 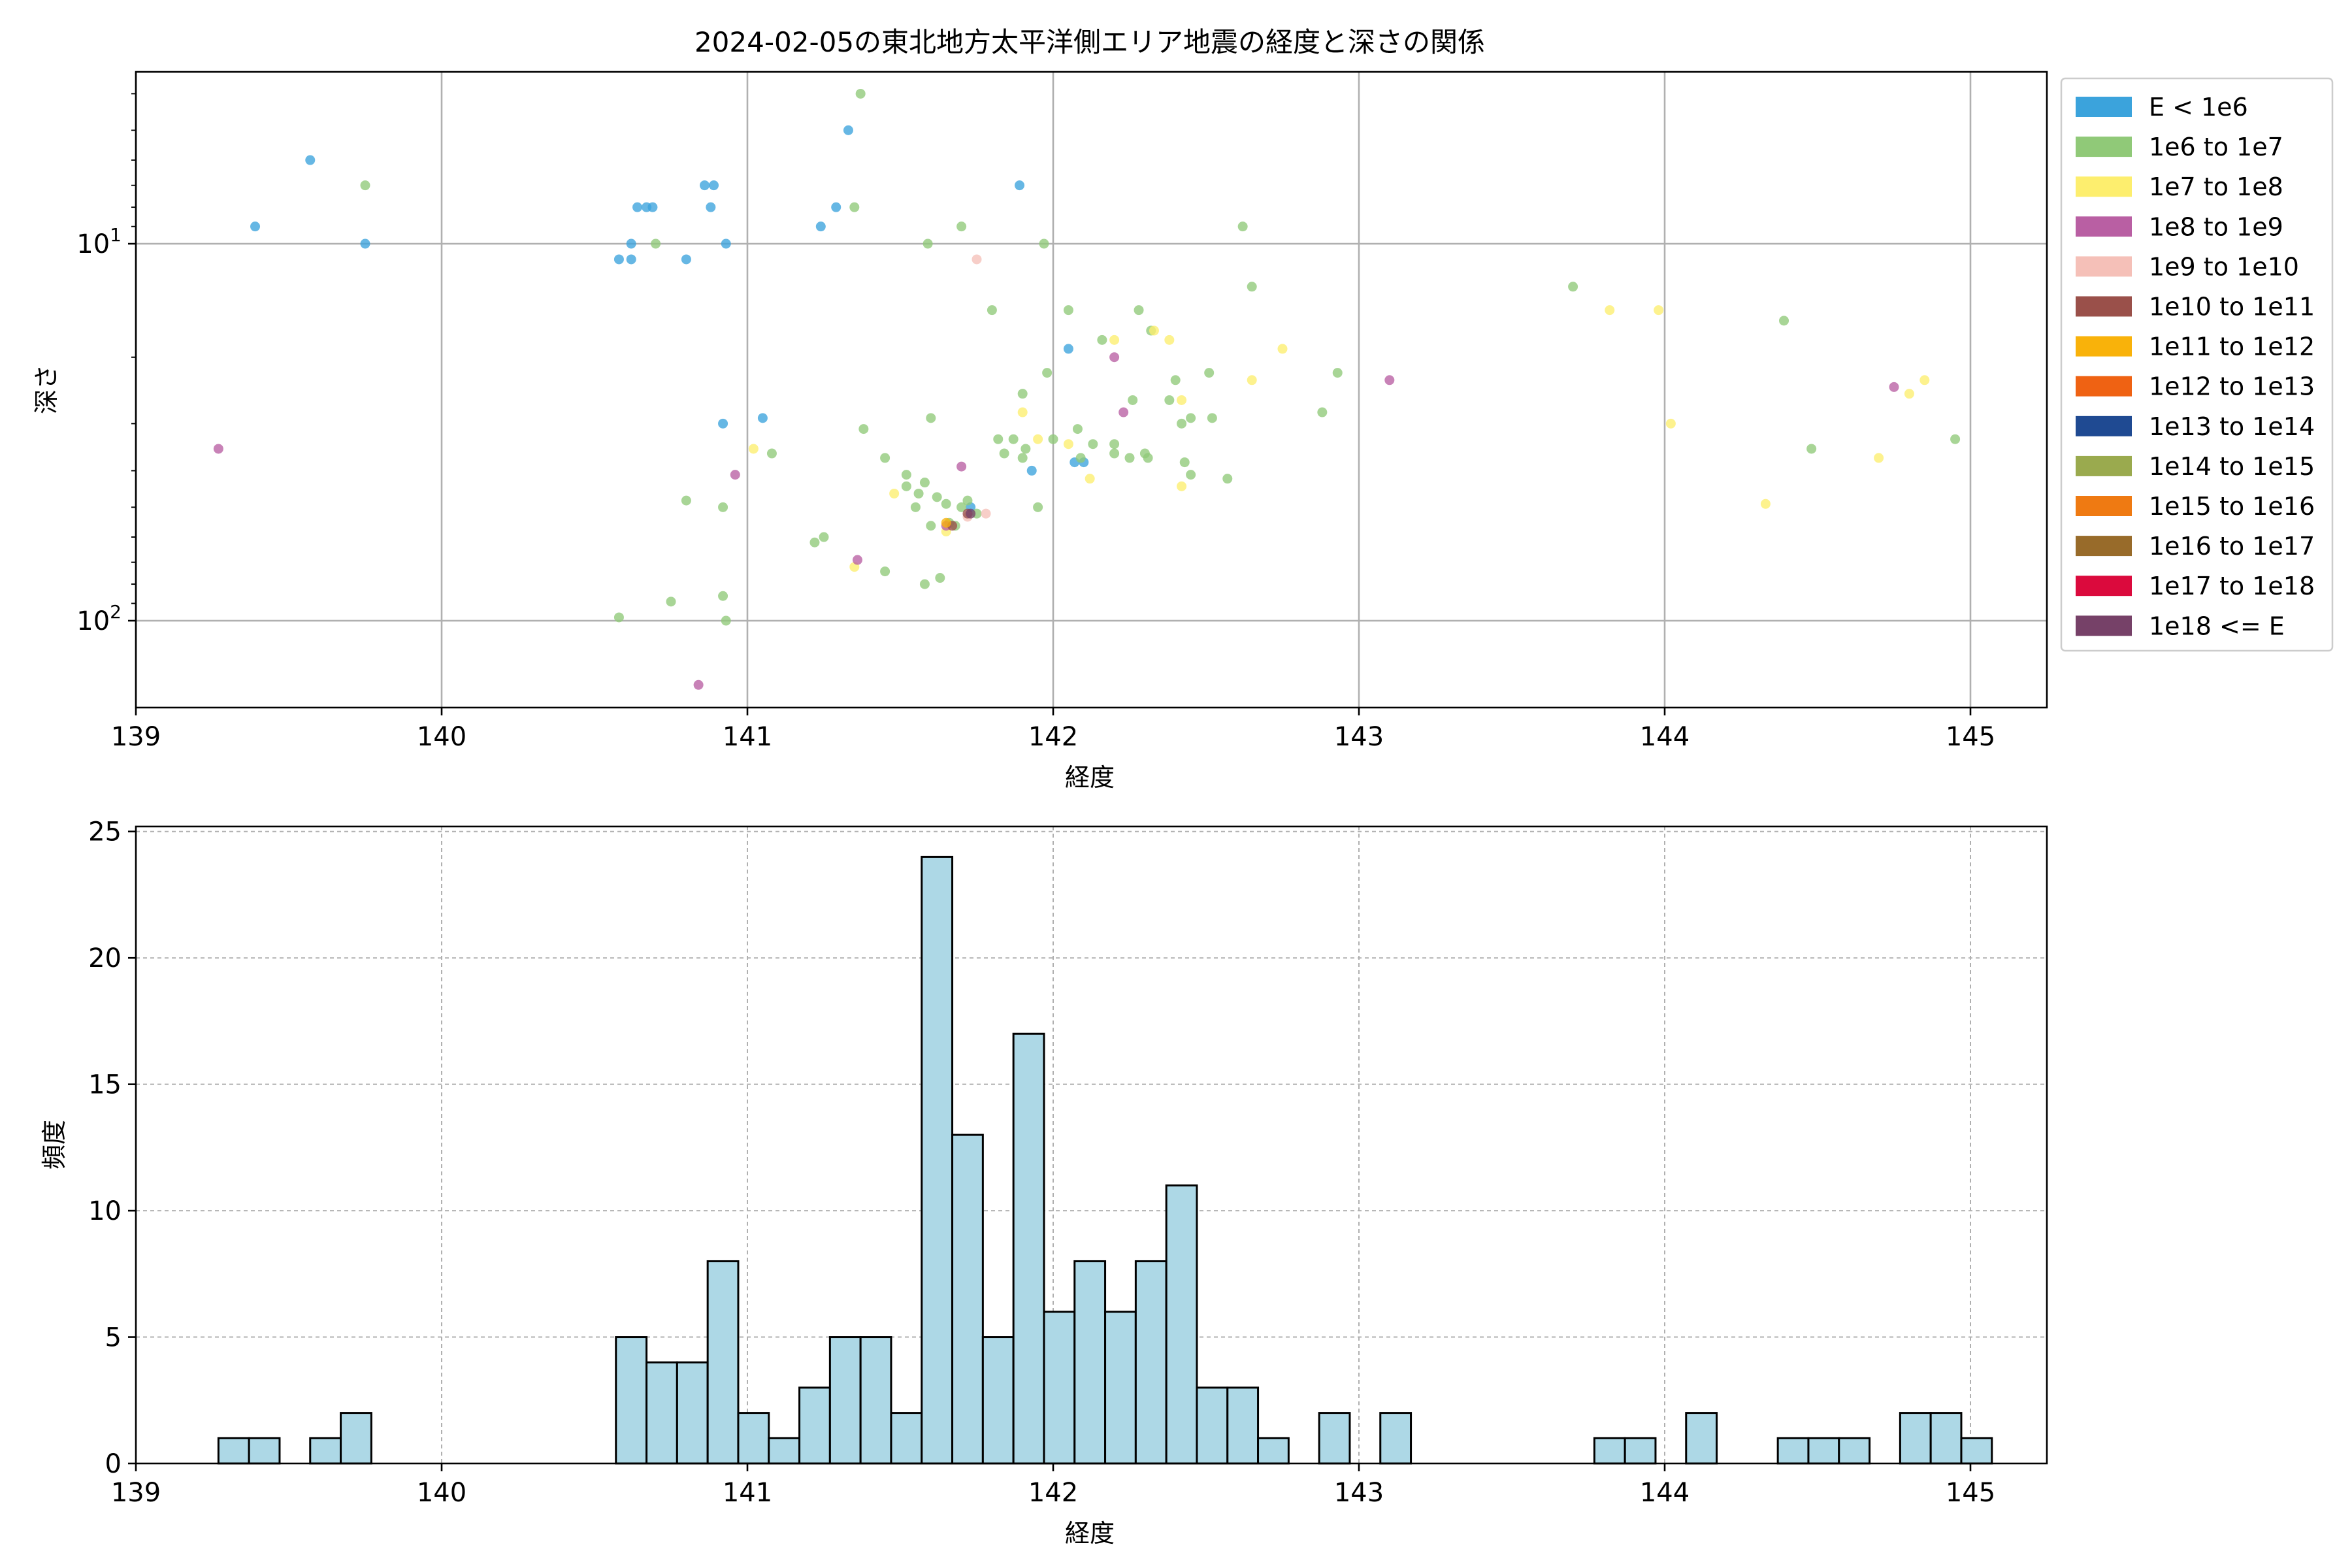 I want to click on histogram-x-tick-label: 145, so click(x=1970, y=1493).